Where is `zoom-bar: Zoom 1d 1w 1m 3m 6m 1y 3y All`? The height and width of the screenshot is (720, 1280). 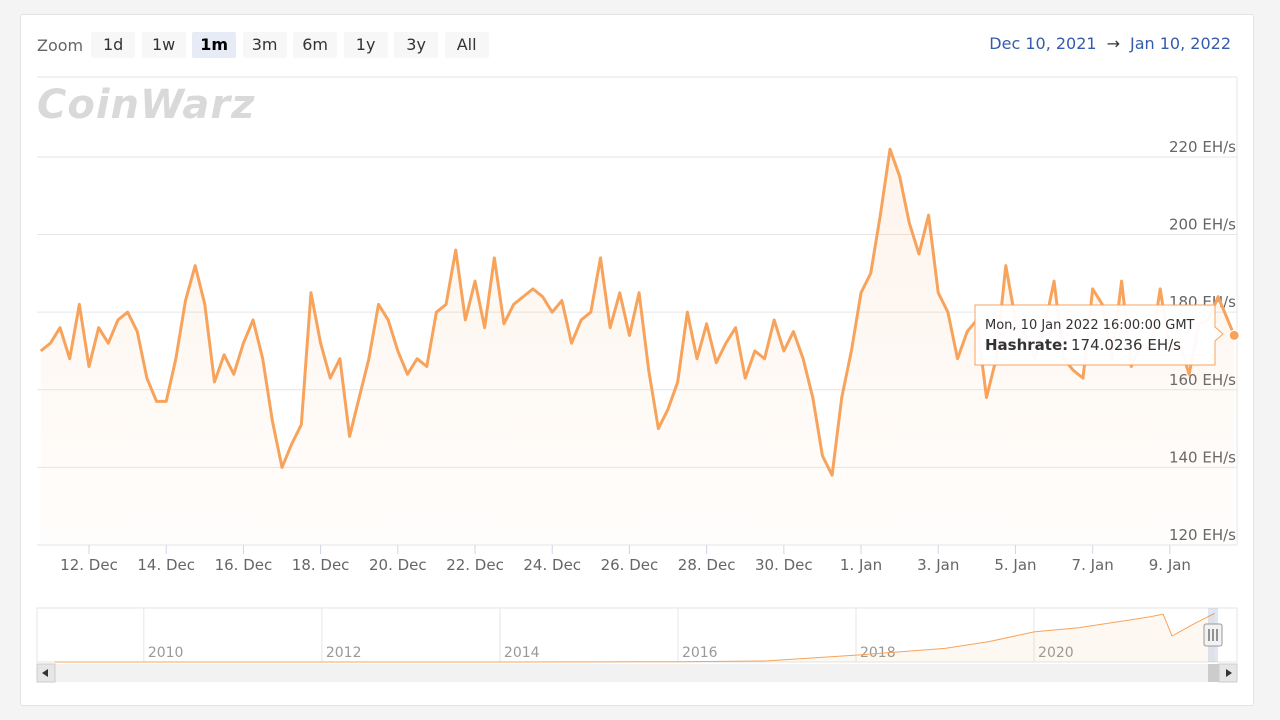 zoom-bar: Zoom 1d 1w 1m 3m 6m 1y 3y All is located at coordinates (266, 45).